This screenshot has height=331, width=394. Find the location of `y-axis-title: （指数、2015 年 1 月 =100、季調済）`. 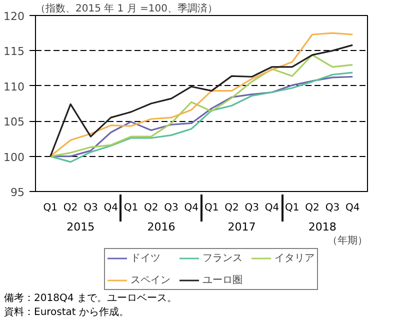

y-axis-title: （指数、2015 年 1 月 =100、季調済） is located at coordinates (127, 8).